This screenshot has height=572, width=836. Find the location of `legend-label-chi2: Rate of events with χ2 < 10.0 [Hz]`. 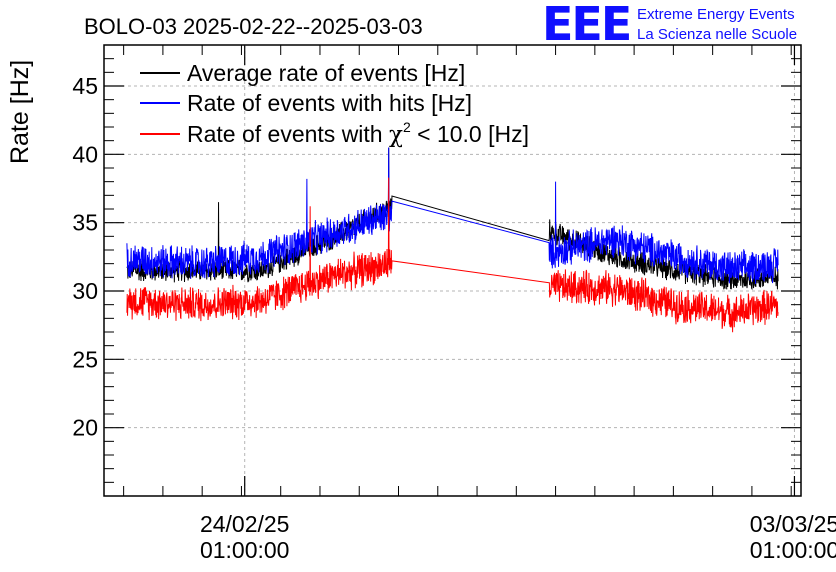

legend-label-chi2: Rate of events with χ2 < 10.0 [Hz] is located at coordinates (358, 133).